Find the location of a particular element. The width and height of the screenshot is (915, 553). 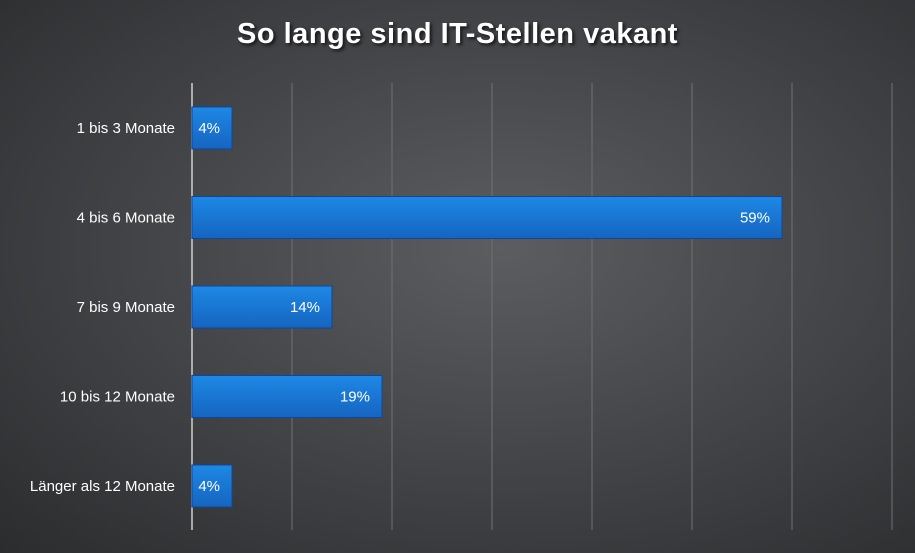

category-label: 10 bis 12 Monate is located at coordinates (117, 397).